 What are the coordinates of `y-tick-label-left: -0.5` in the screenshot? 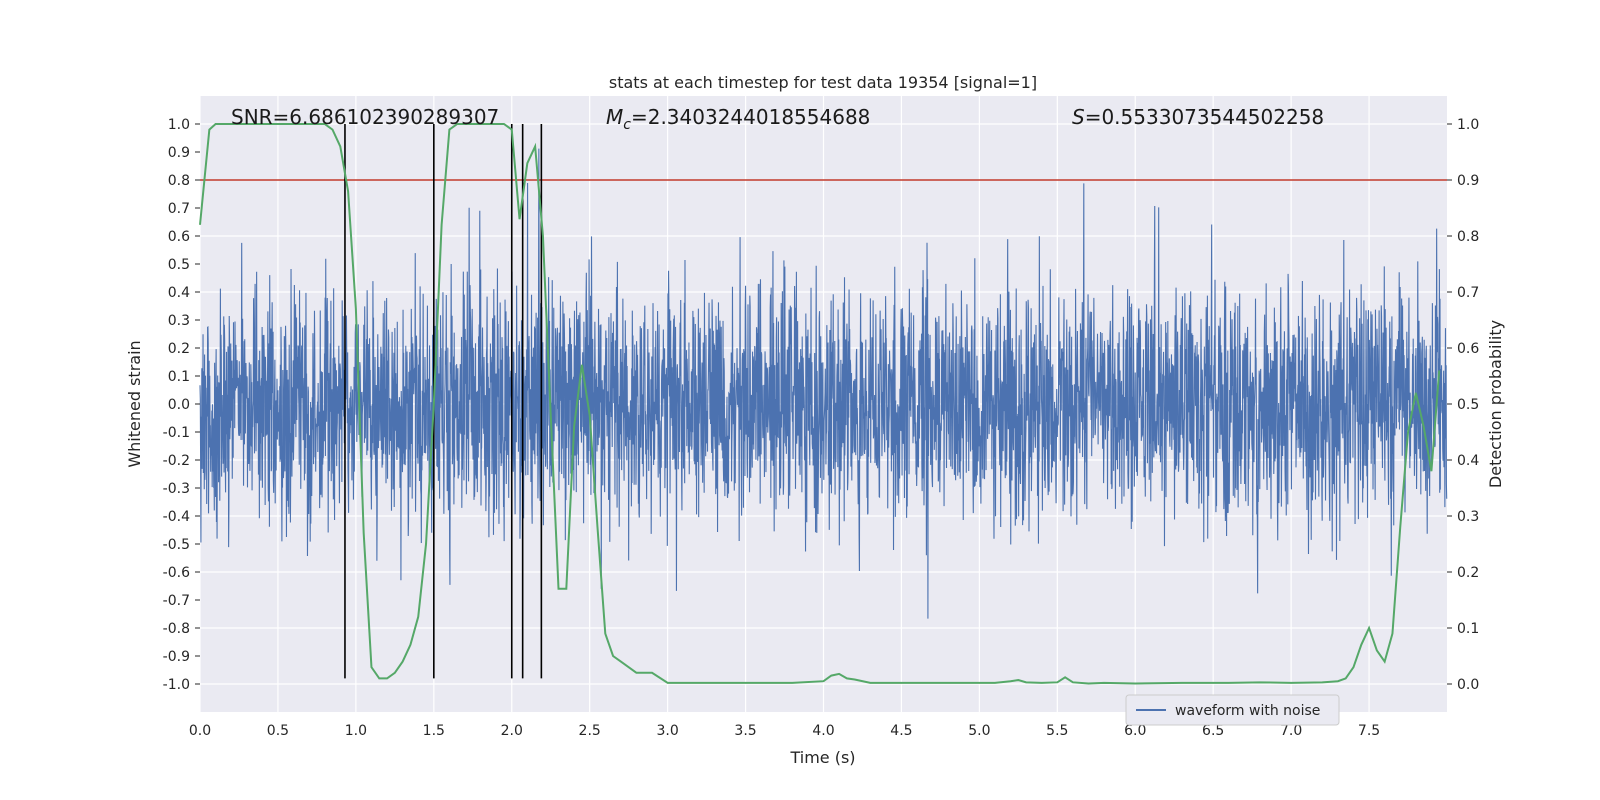 It's located at (176, 545).